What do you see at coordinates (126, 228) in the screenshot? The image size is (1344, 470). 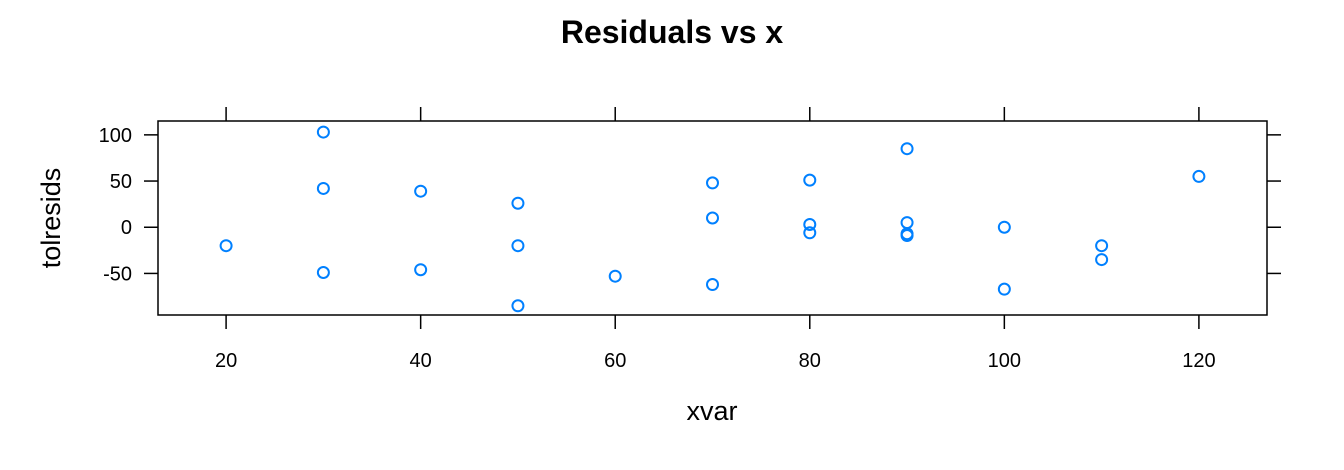 I see `y-tick-label: 0` at bounding box center [126, 228].